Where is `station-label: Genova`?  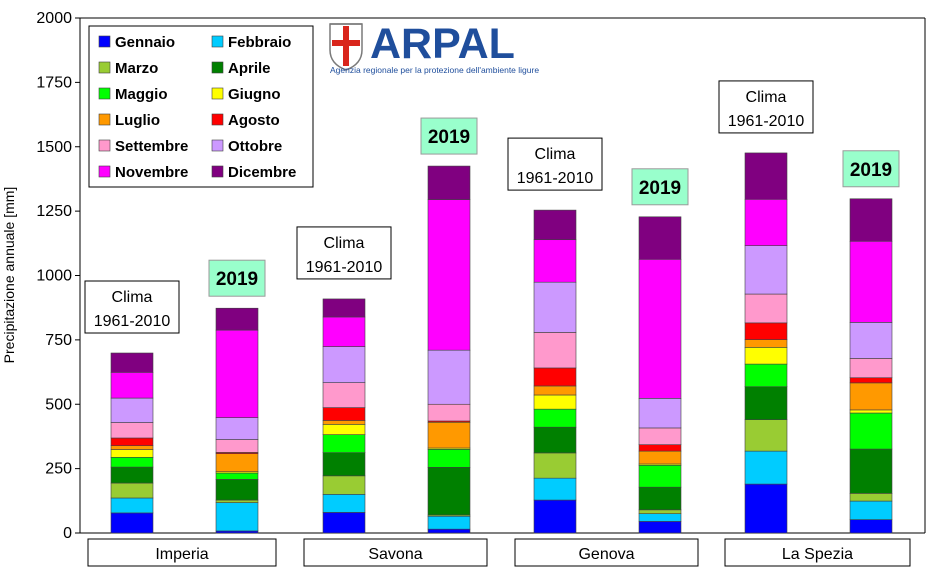 station-label: Genova is located at coordinates (606, 554).